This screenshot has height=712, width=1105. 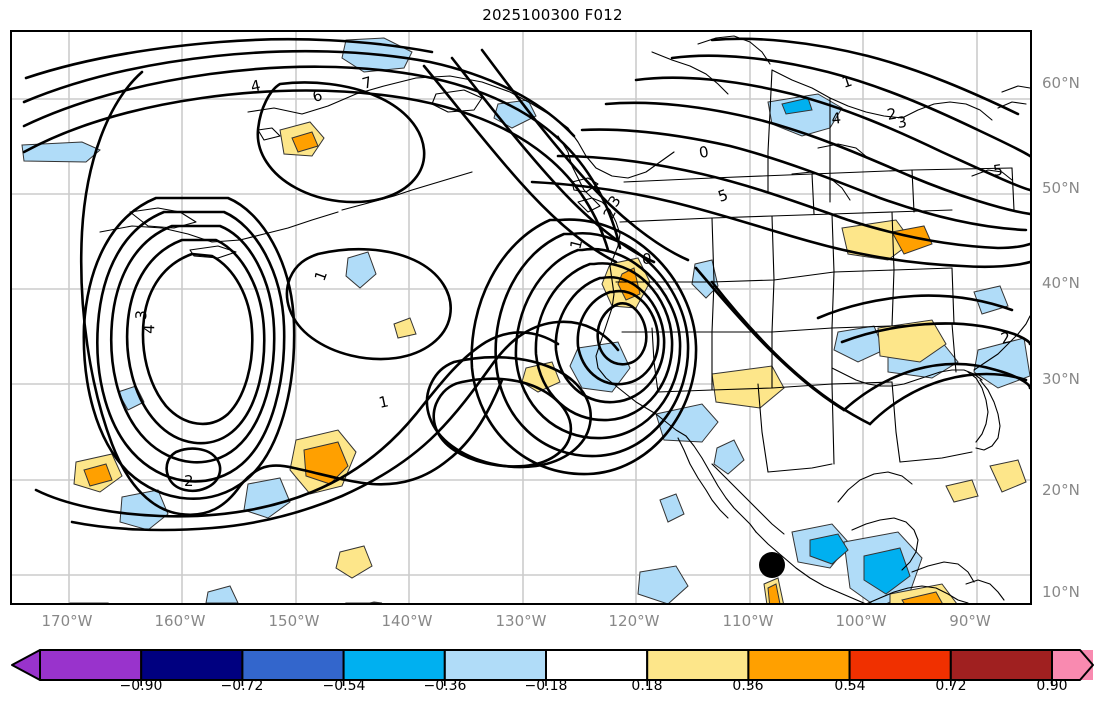 What do you see at coordinates (1052, 686) in the screenshot?
I see `cbar-tick-9: 0.90` at bounding box center [1052, 686].